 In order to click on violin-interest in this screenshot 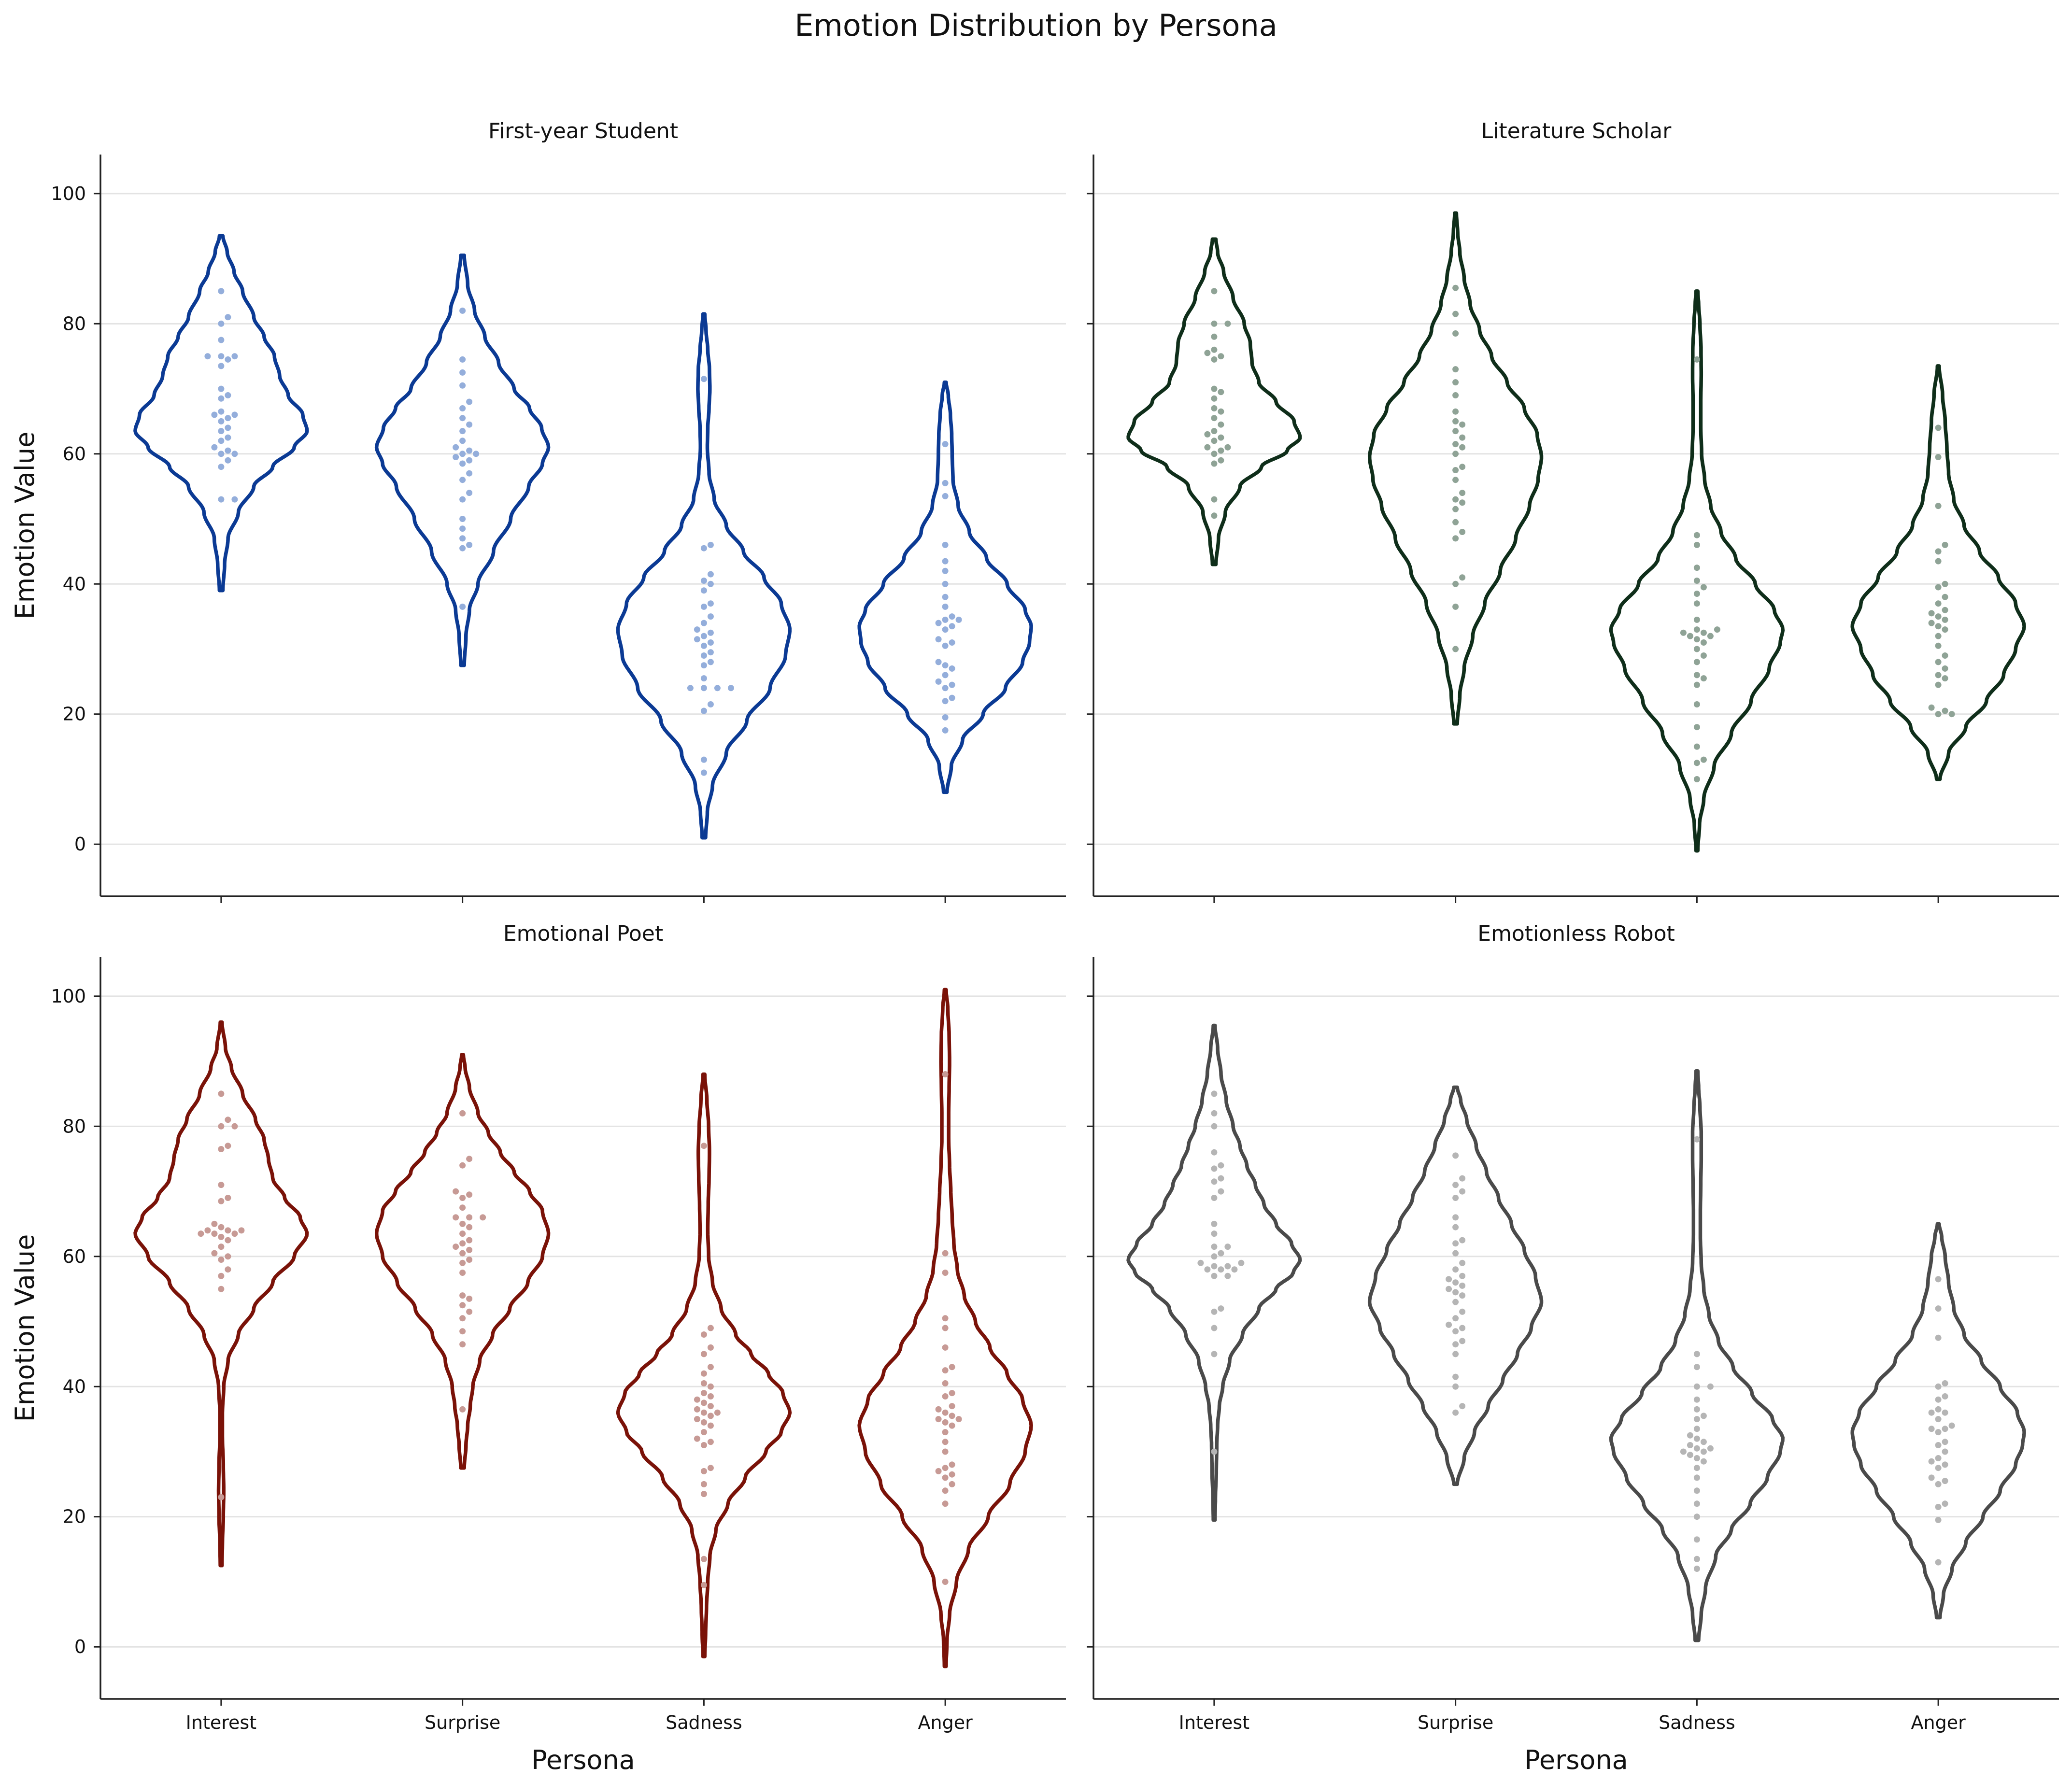, I will do `click(1214, 401)`.